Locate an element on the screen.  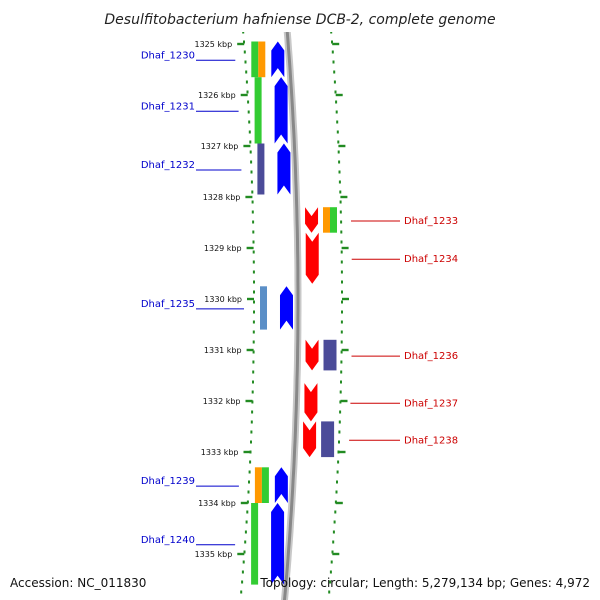
gene-right-1: Dhaf_1234 is located at coordinates (381, 258).